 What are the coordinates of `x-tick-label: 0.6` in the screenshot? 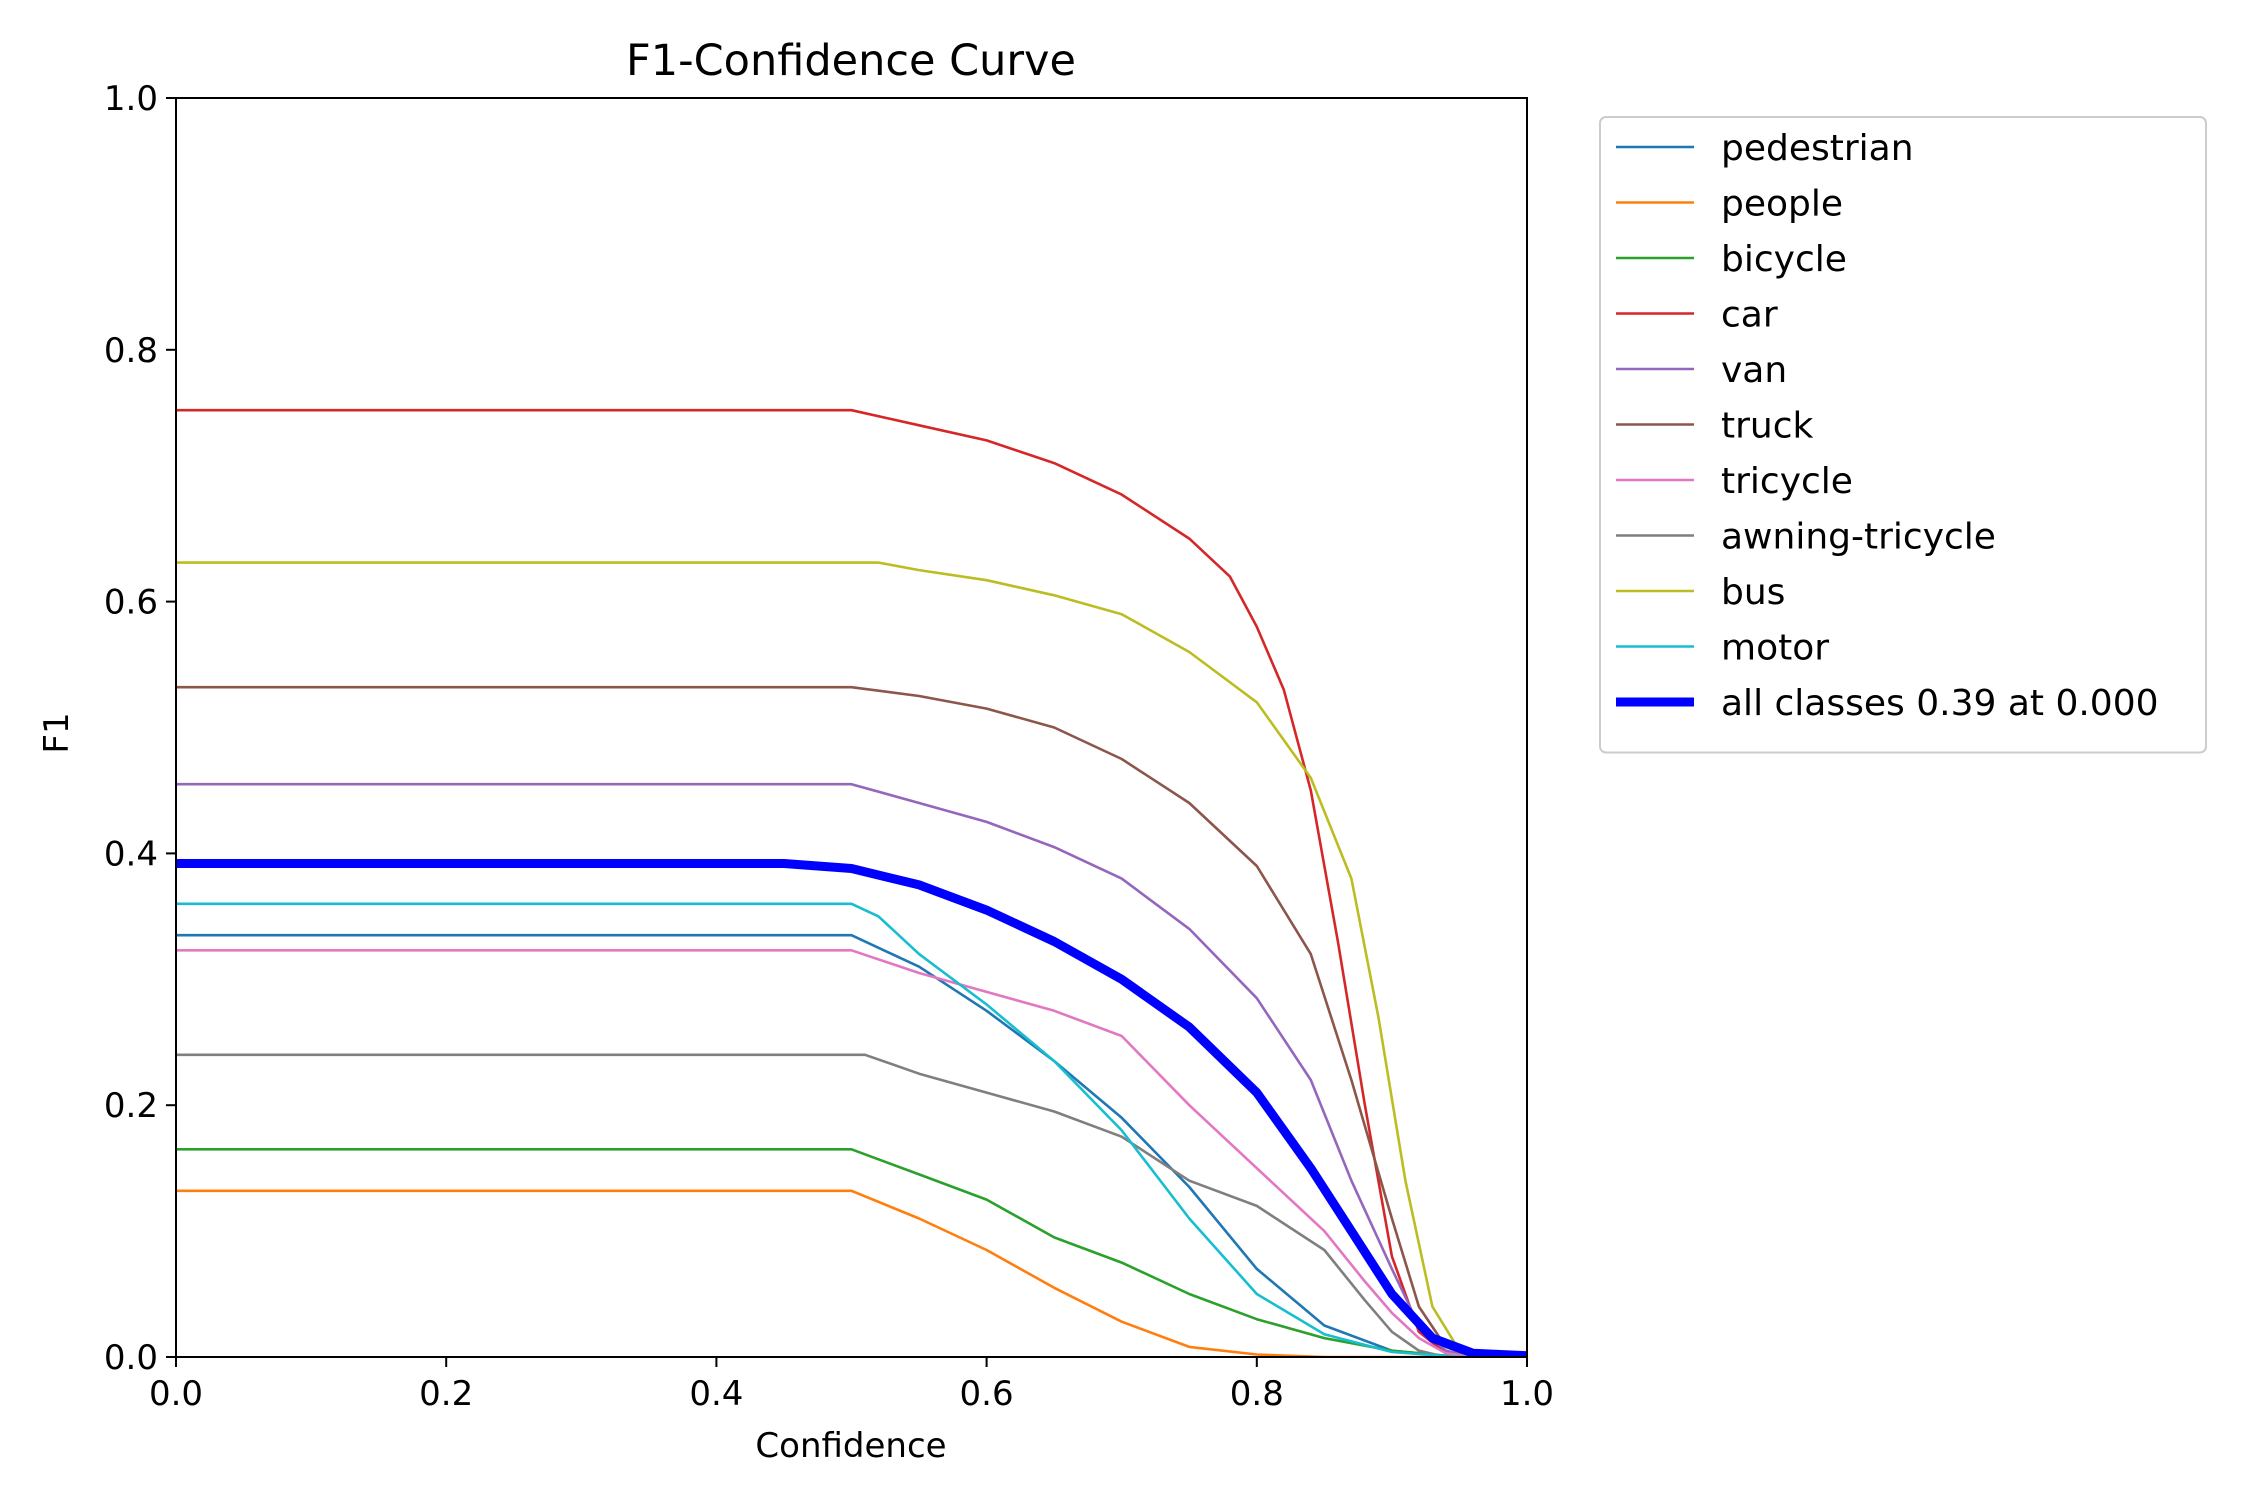 It's located at (987, 1394).